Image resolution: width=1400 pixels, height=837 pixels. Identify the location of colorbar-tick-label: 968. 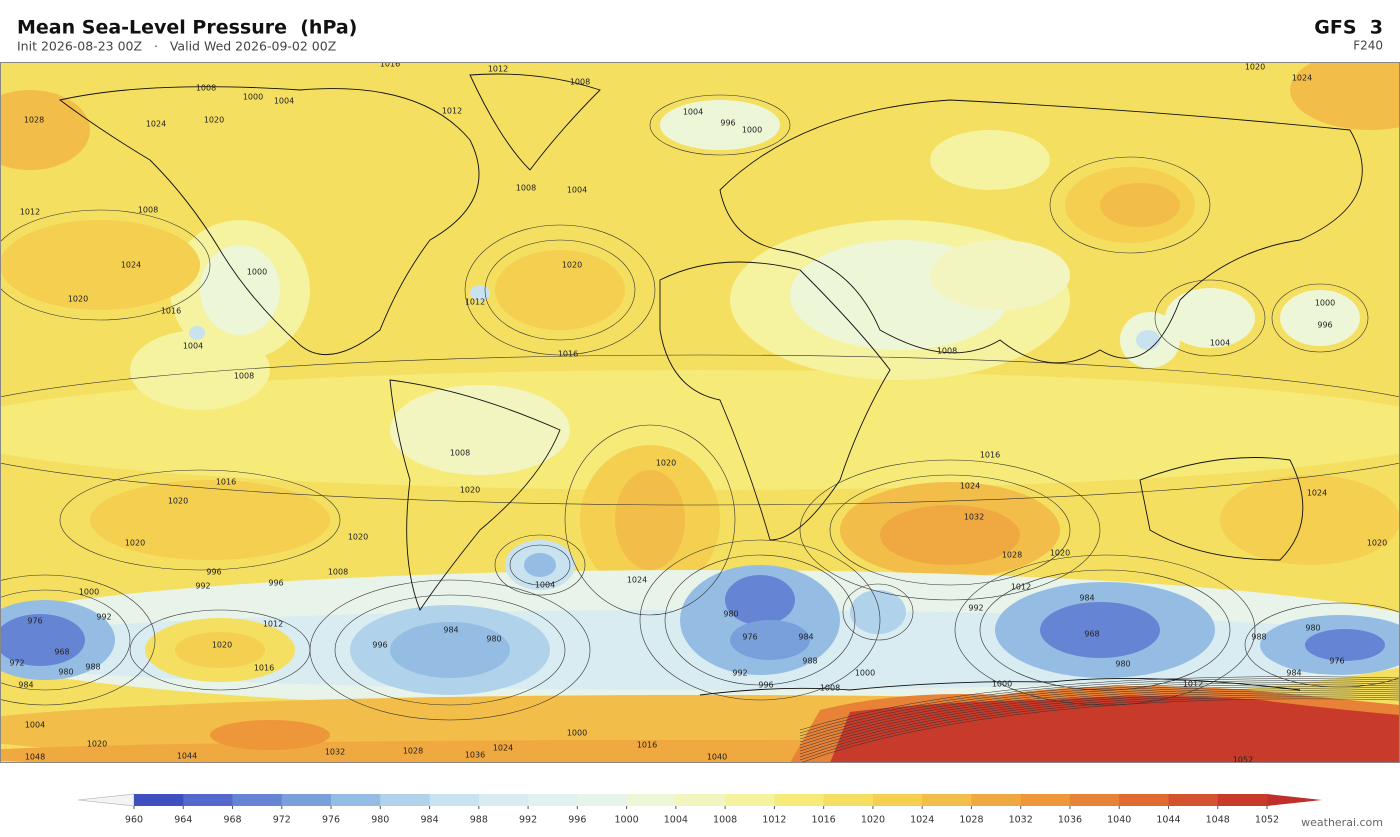
(232, 820).